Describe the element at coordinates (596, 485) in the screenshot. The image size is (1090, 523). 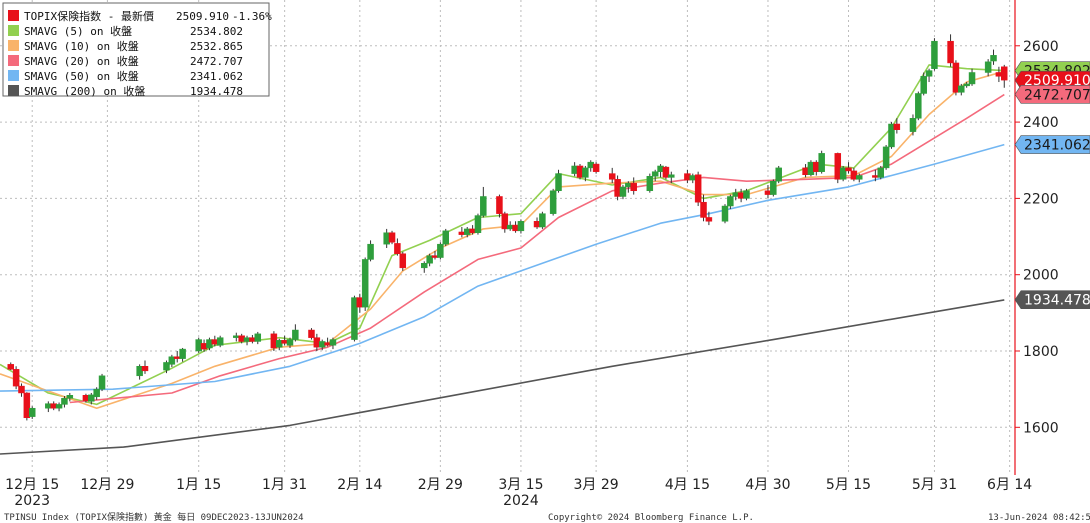
I see `x-tick-label: 3月 29` at that location.